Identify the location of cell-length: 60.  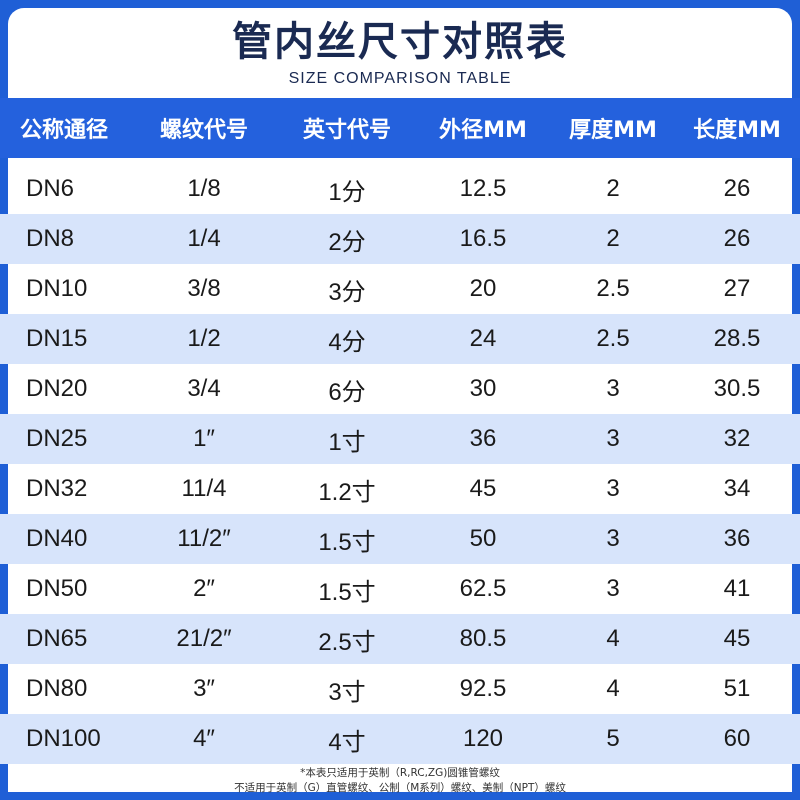
(737, 738).